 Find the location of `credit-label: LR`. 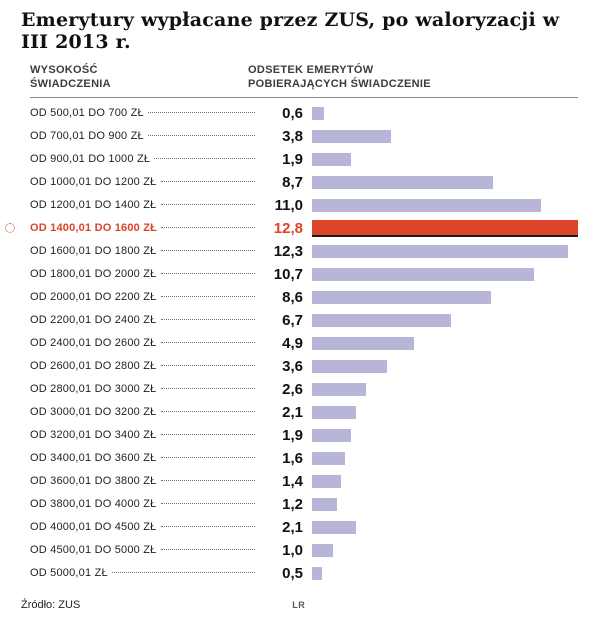

credit-label: LR is located at coordinates (299, 604).